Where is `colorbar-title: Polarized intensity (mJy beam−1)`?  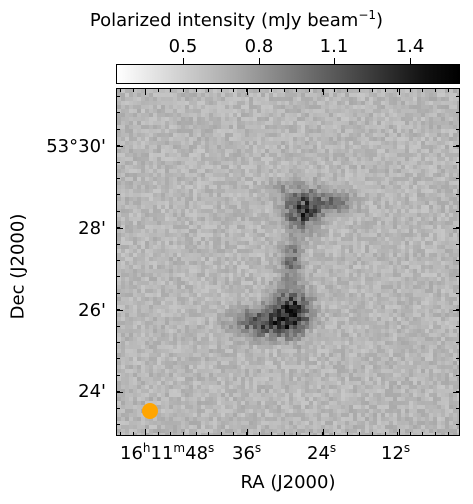 colorbar-title: Polarized intensity (mJy beam−1) is located at coordinates (236, 19).